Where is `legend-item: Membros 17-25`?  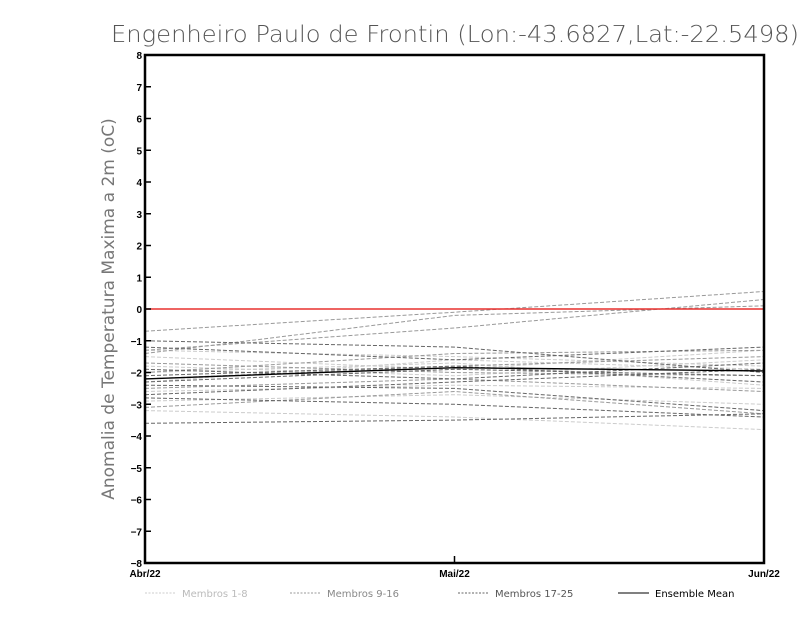
legend-item: Membros 17-25 is located at coordinates (515, 594).